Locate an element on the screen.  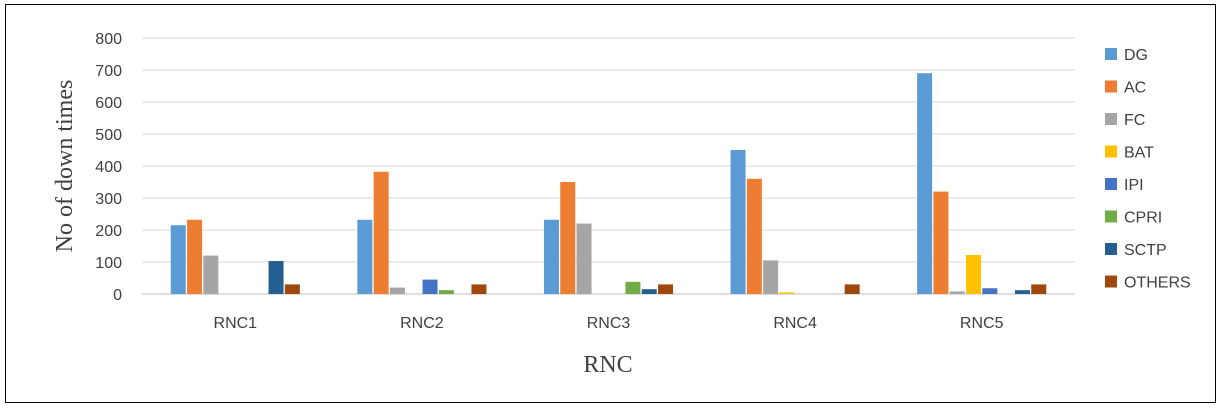
legend-label: SCTP is located at coordinates (1145, 250).